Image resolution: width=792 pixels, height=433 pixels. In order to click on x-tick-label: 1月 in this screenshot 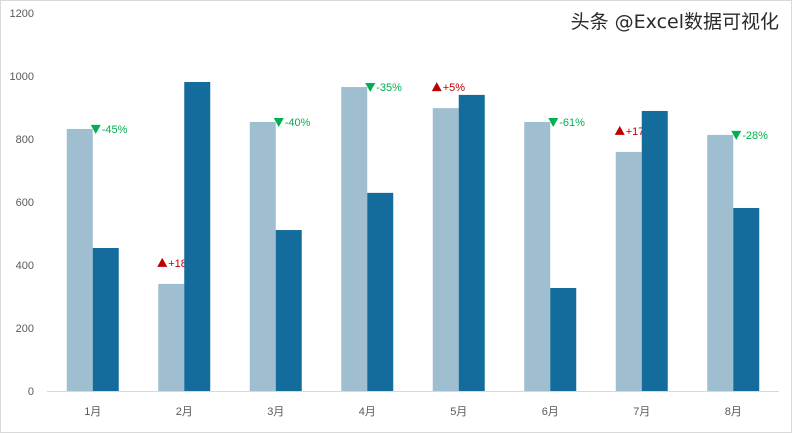, I will do `click(92, 412)`.